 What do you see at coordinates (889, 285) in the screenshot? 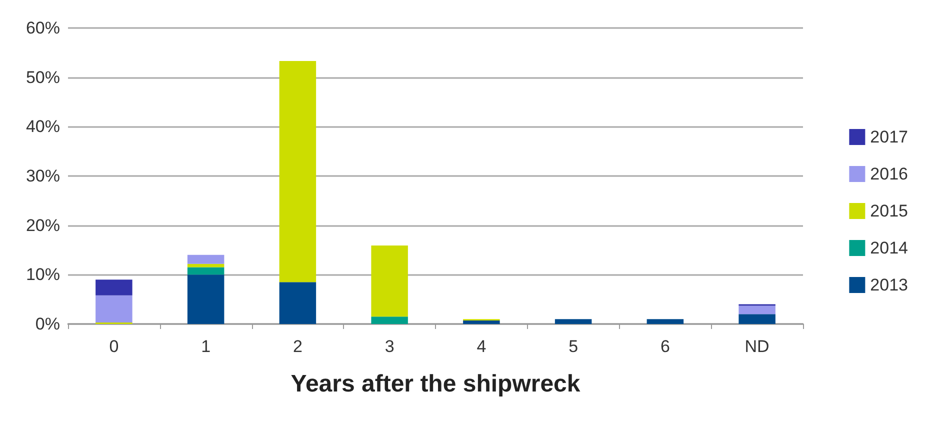
I see `legend-label: 2013` at bounding box center [889, 285].